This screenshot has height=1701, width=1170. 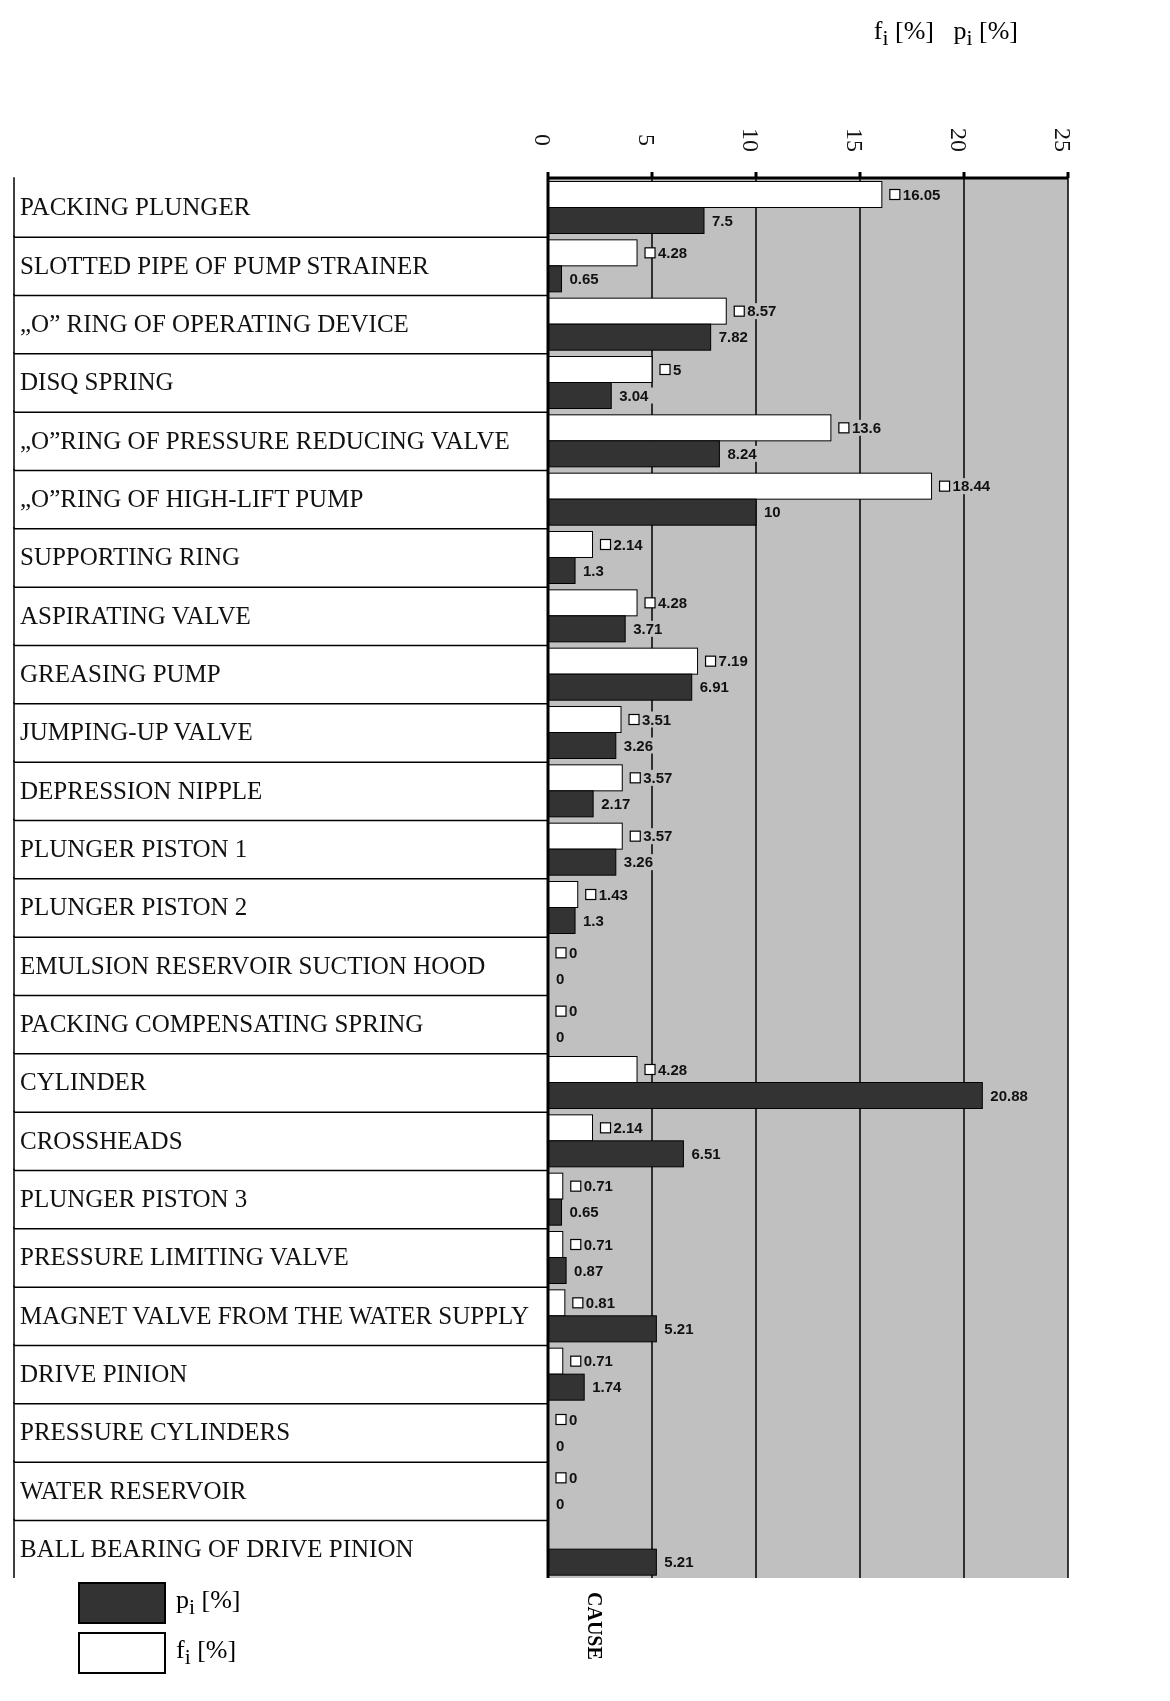 What do you see at coordinates (750, 140) in the screenshot?
I see `x-tick-label: 10` at bounding box center [750, 140].